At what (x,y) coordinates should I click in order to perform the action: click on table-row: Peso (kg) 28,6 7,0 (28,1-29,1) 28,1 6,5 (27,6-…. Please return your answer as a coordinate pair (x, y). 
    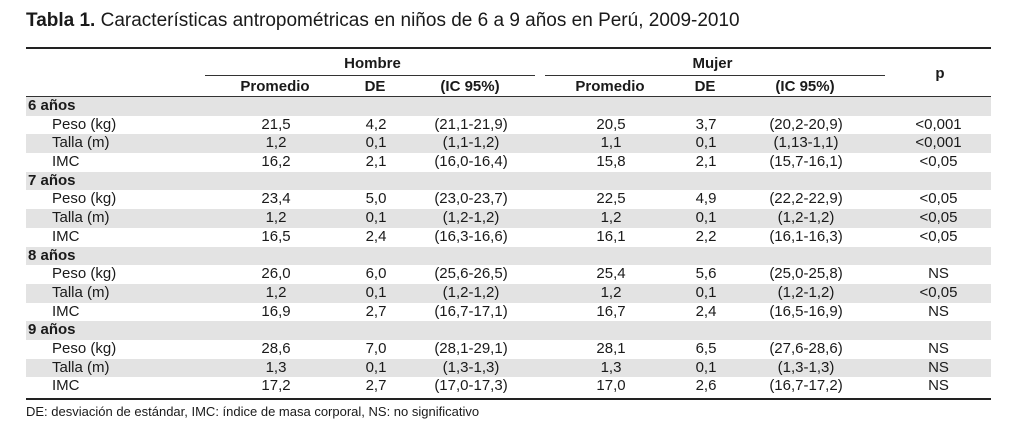
    Looking at the image, I should click on (508, 349).